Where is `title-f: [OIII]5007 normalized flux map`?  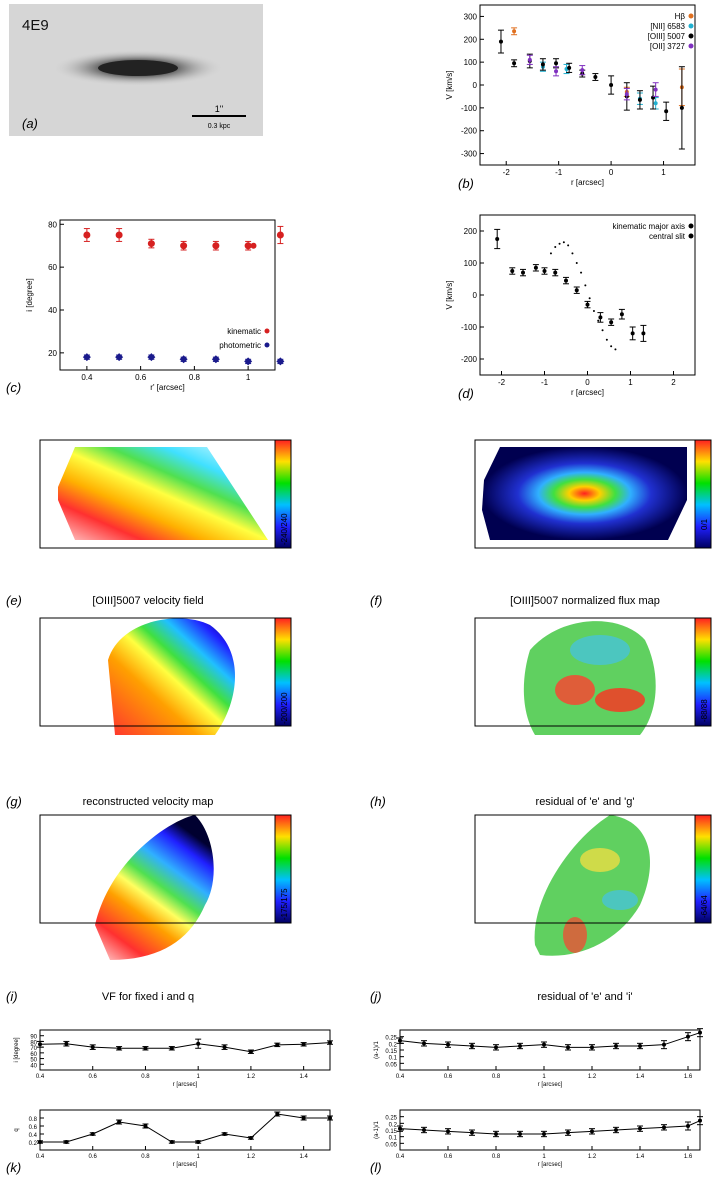 title-f: [OIII]5007 normalized flux map is located at coordinates (585, 601).